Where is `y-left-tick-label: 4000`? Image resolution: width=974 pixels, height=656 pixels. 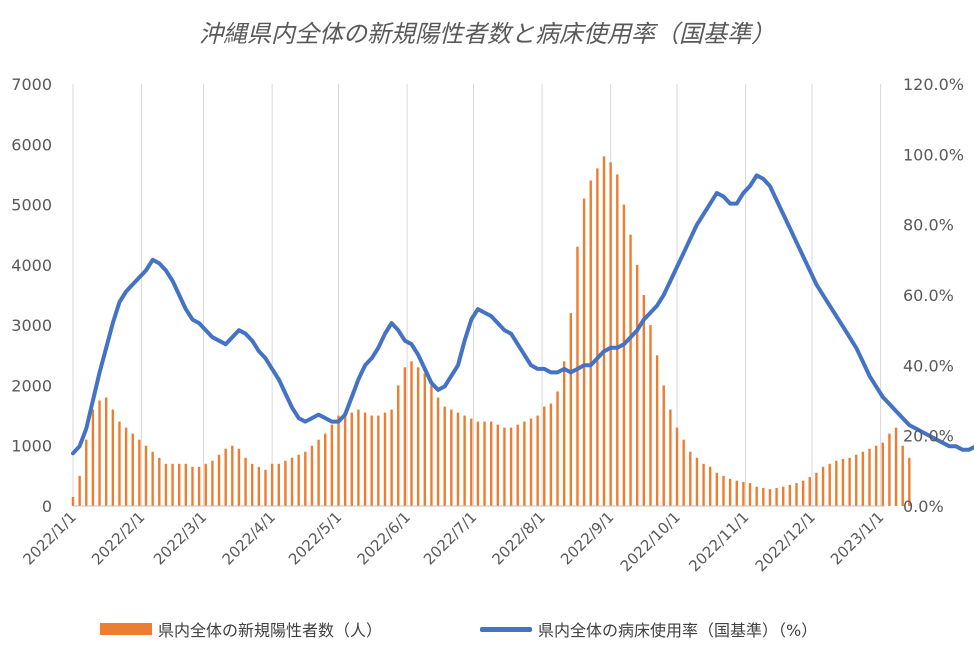
y-left-tick-label: 4000 is located at coordinates (31, 265).